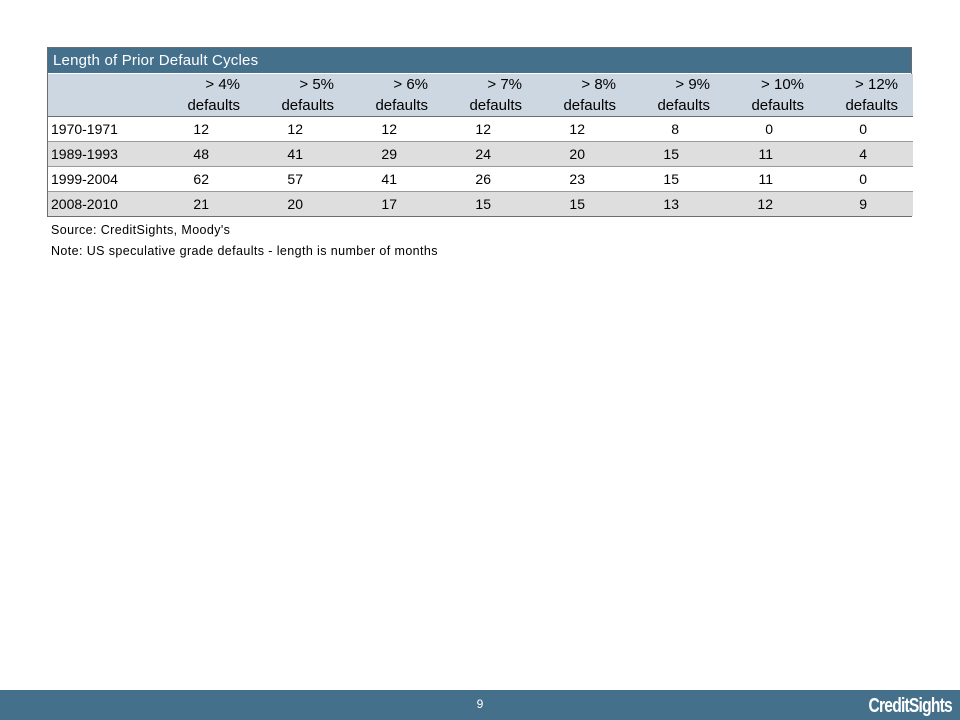 The width and height of the screenshot is (960, 720). Describe the element at coordinates (678, 84) in the screenshot. I see `header-threshold: > 9%` at that location.